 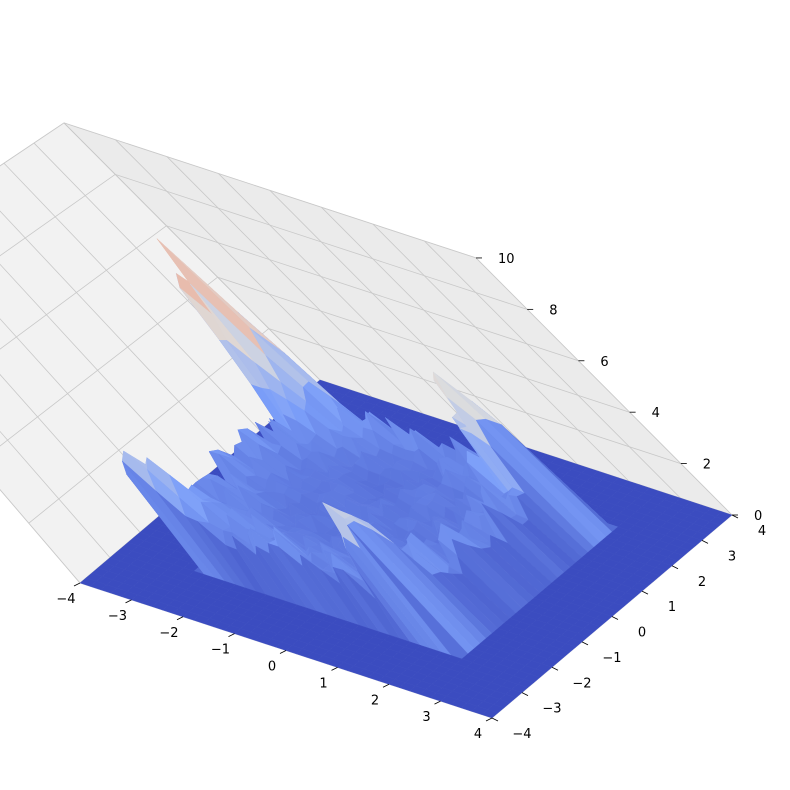 I want to click on y-tick-label: 1, so click(x=672, y=607).